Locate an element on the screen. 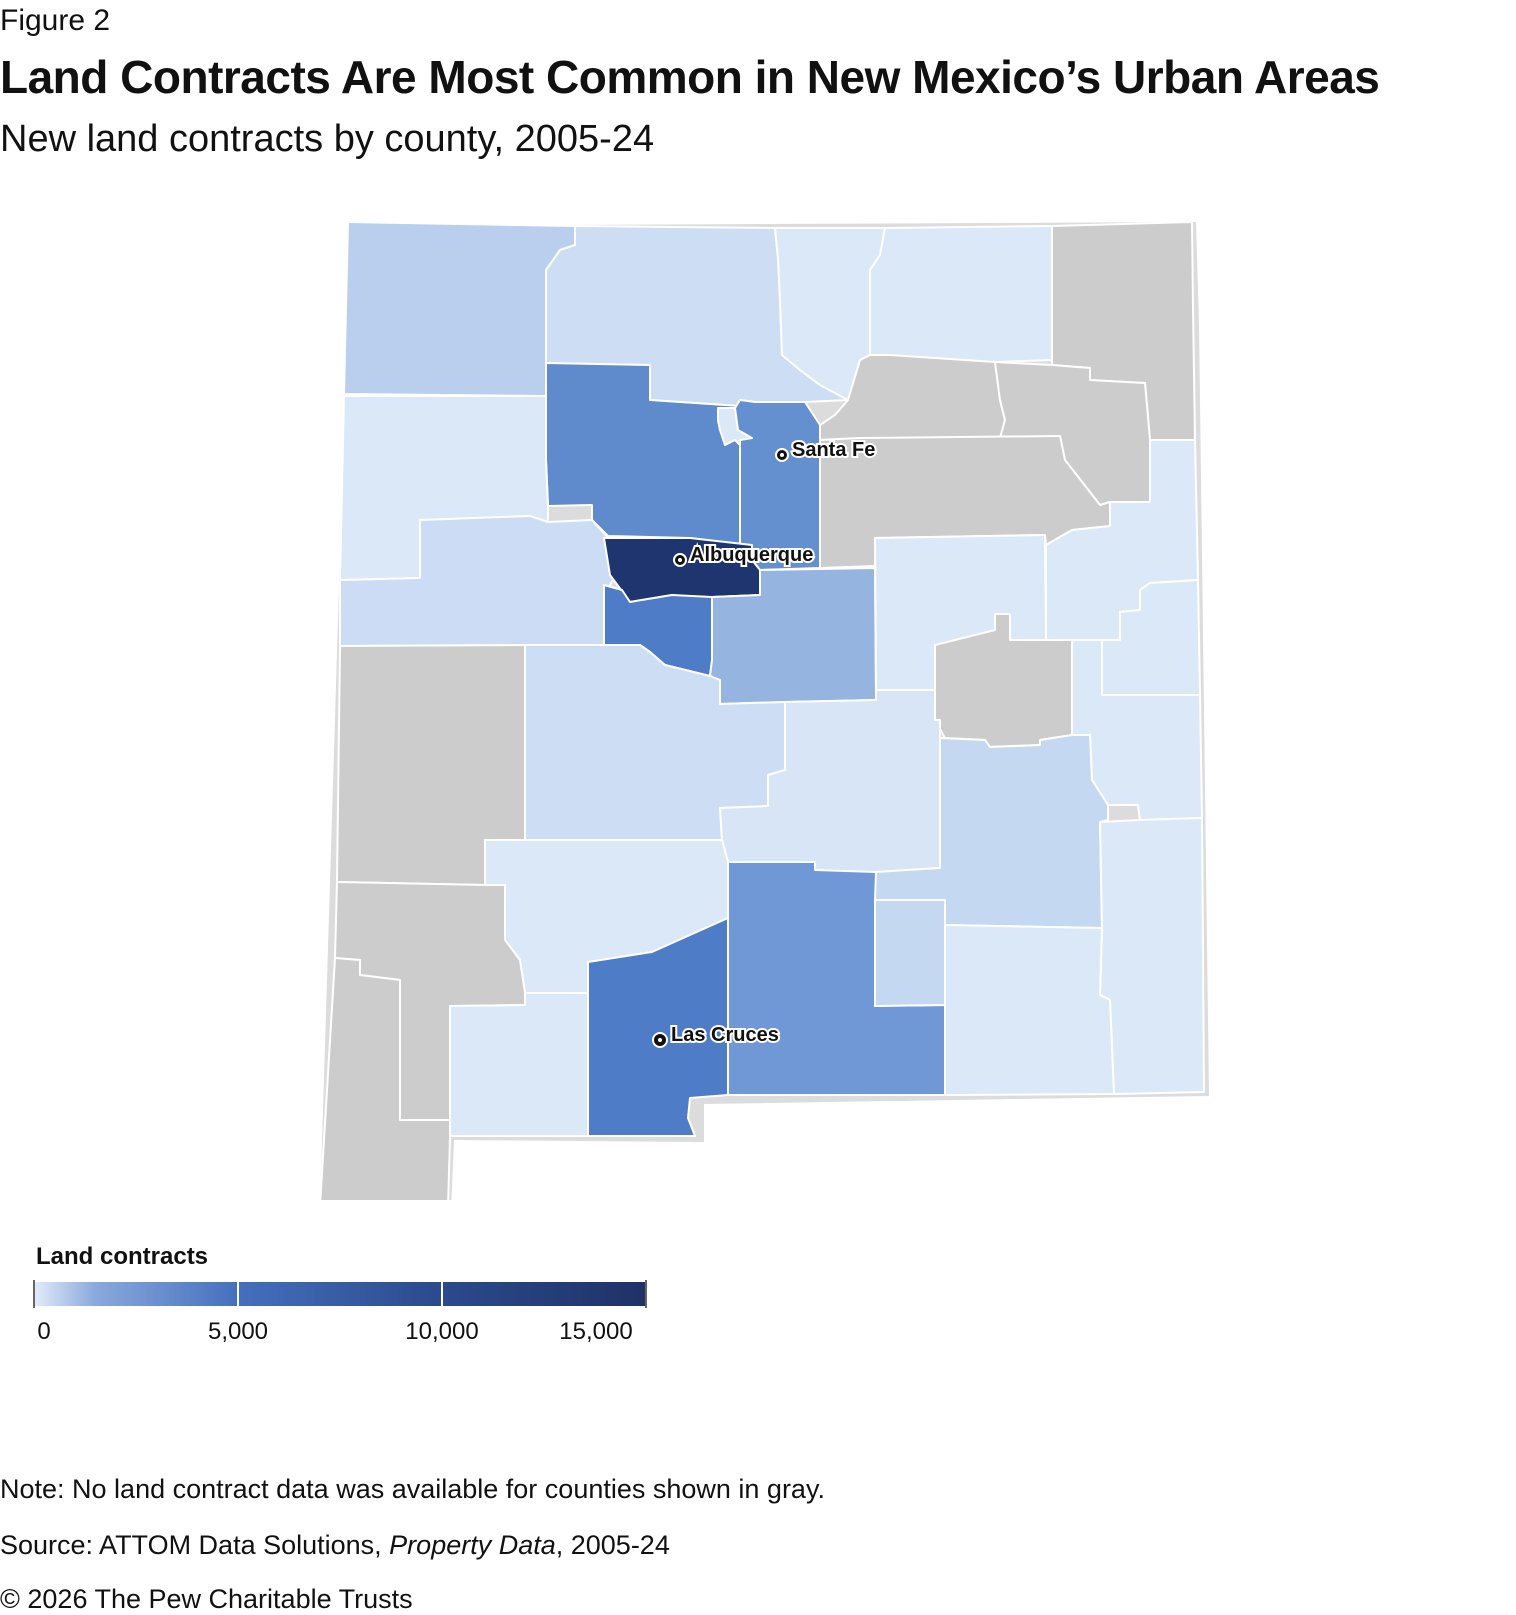  county-colfax is located at coordinates (961, 294).